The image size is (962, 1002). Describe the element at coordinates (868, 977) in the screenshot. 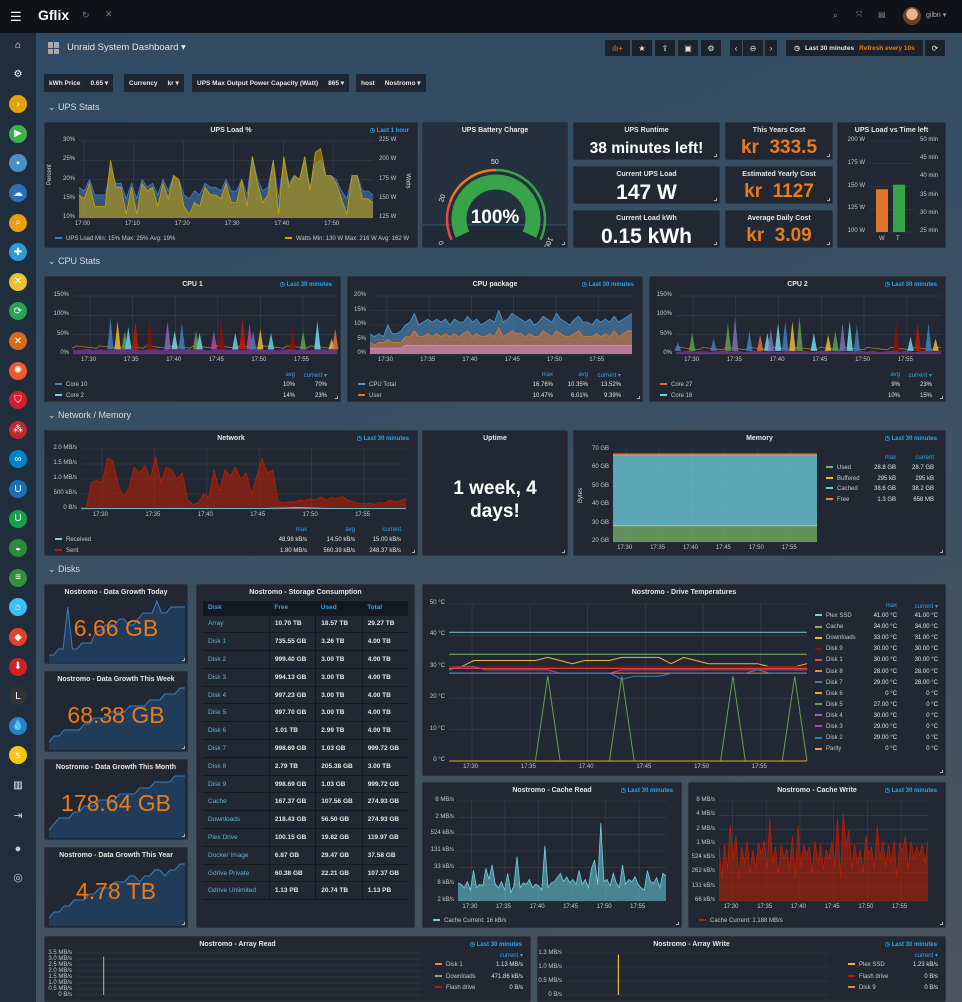

I see `legend-item: Flash drive` at that location.